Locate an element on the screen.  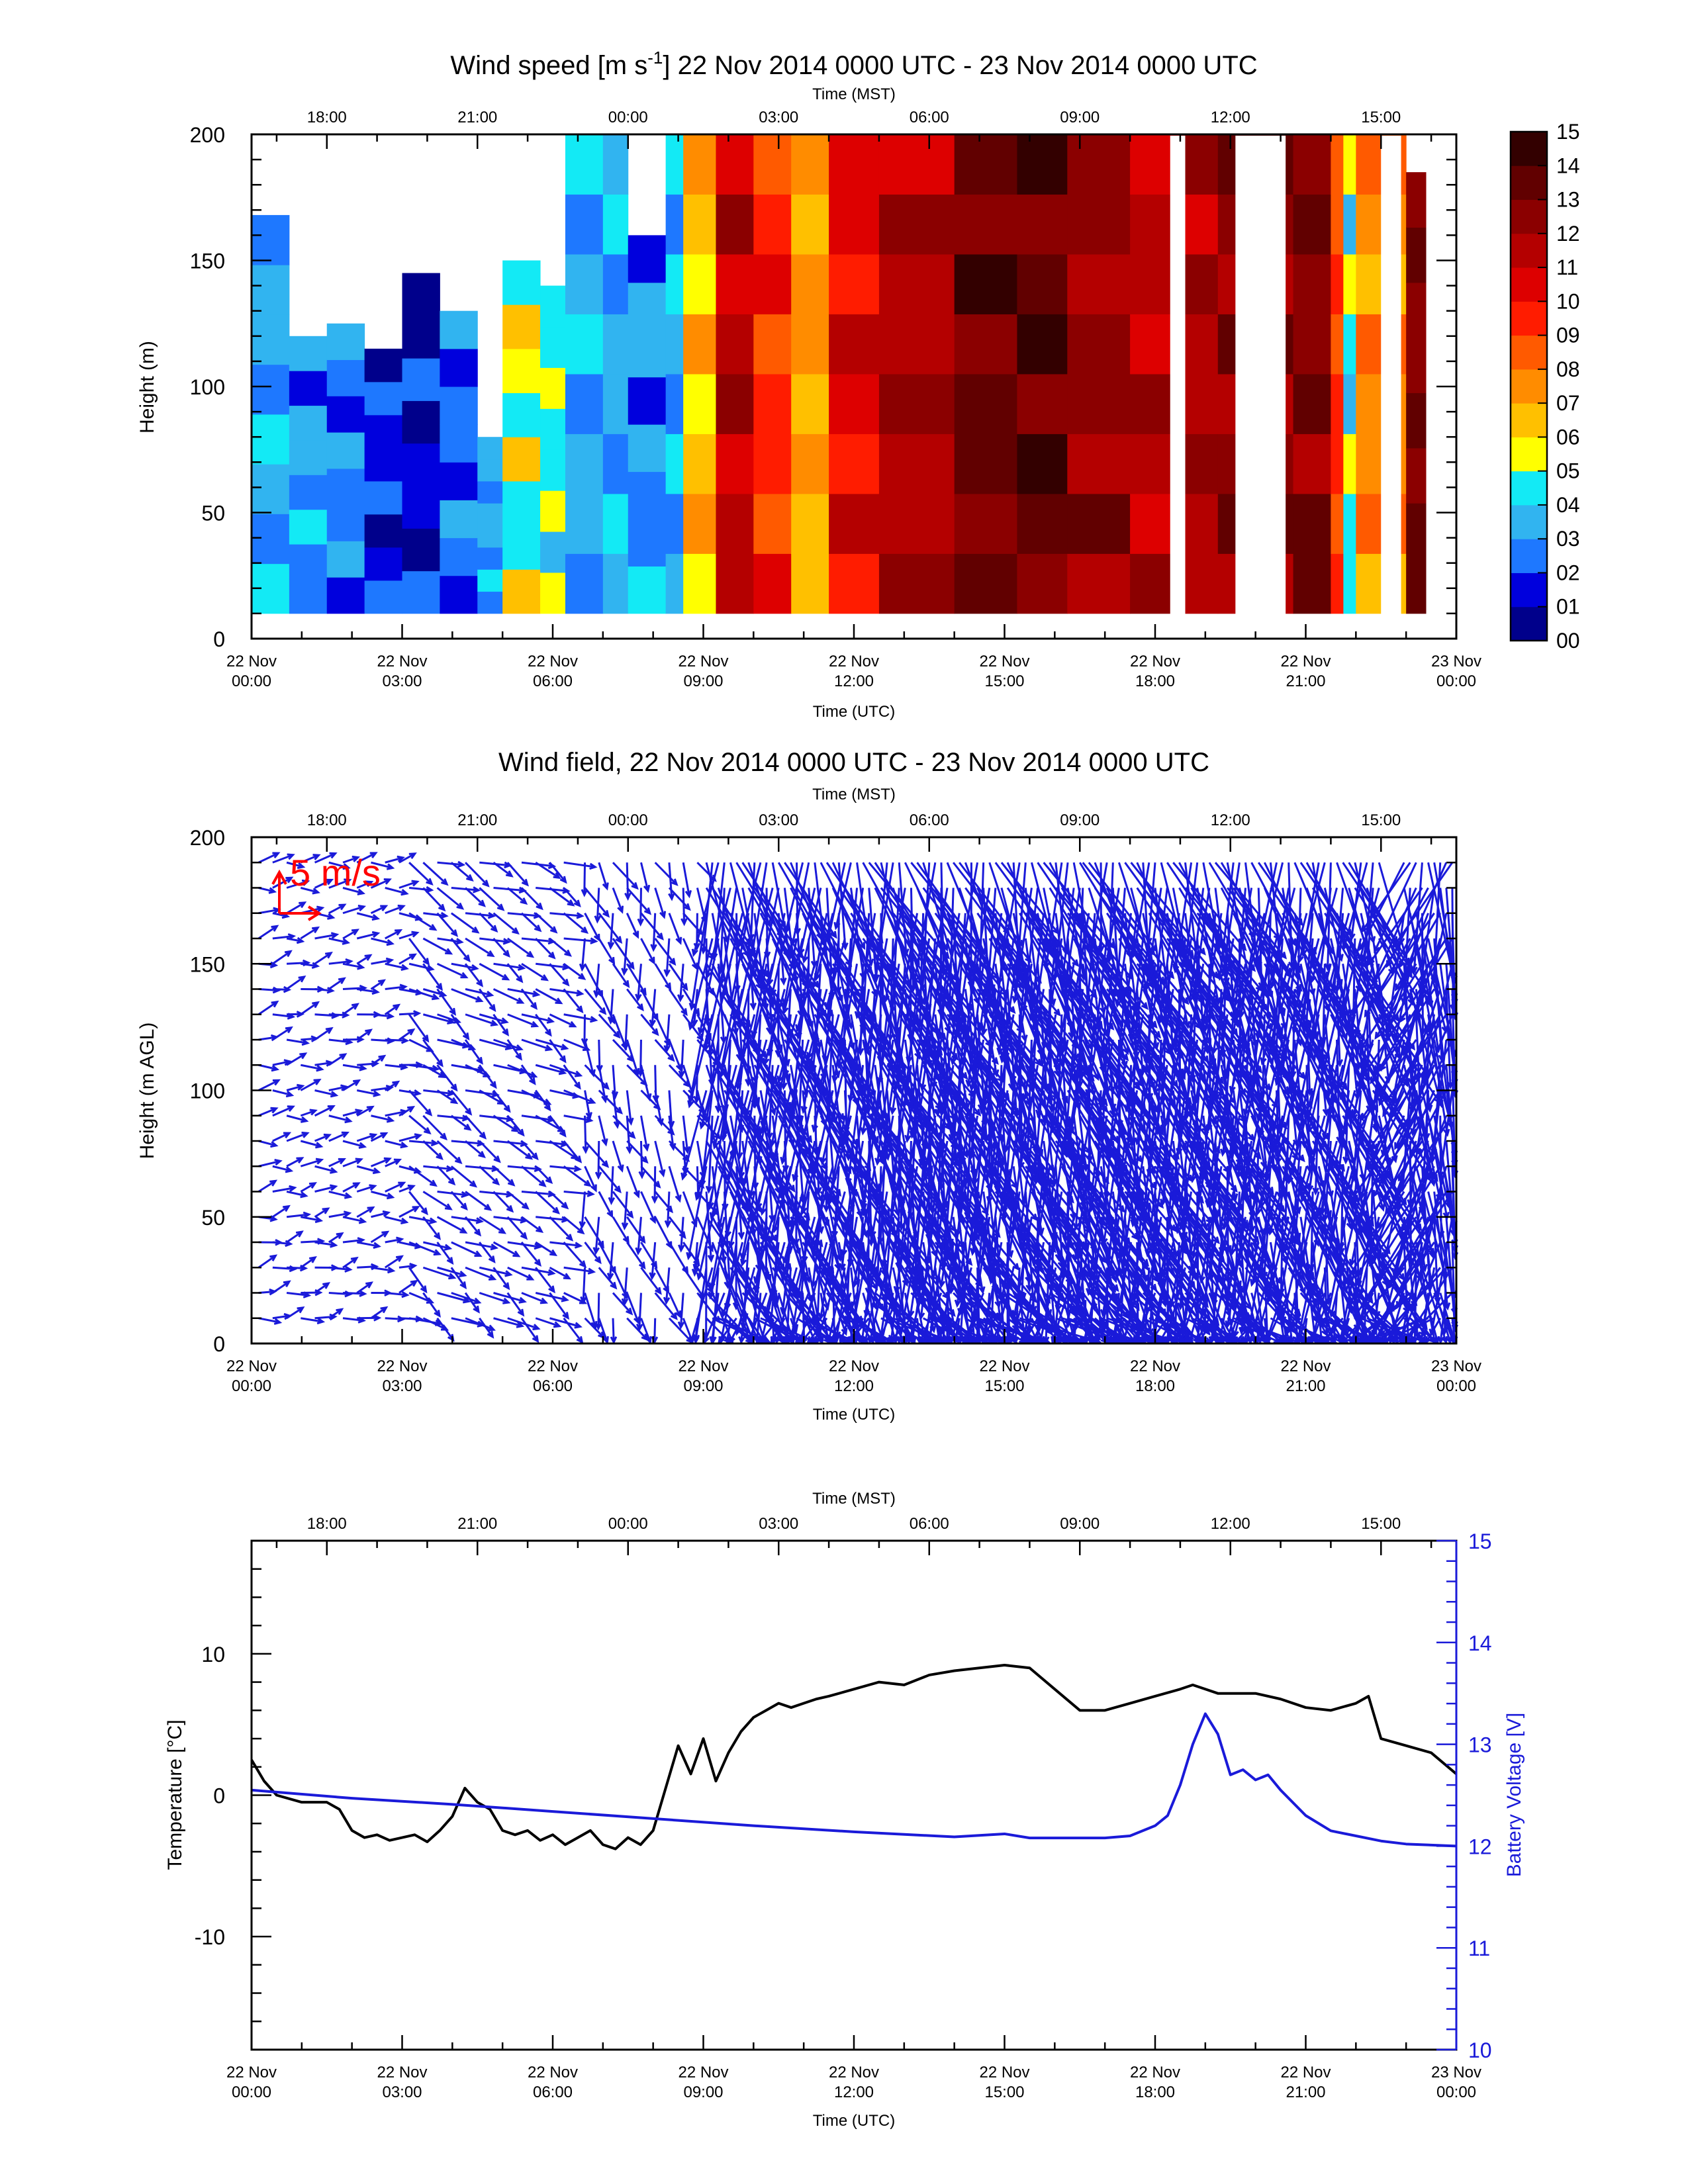
colorbar-label: 11 is located at coordinates (1567, 267).